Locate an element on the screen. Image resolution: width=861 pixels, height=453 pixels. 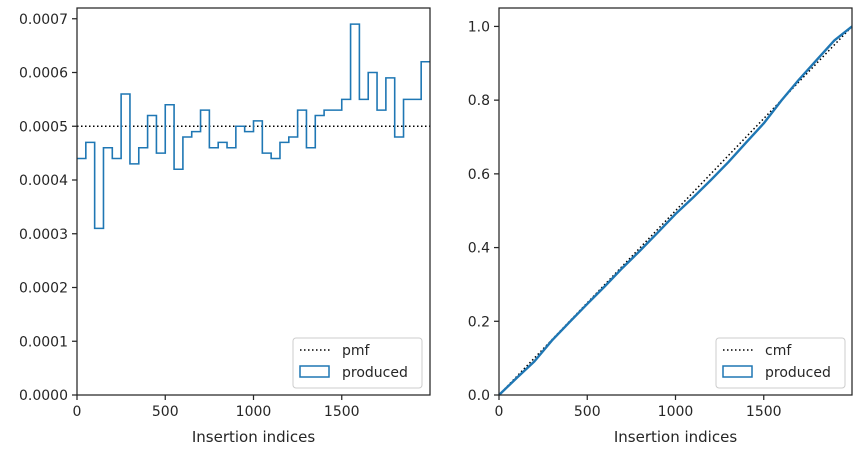
y-tick-label: 0.0002 is located at coordinates (43, 289).